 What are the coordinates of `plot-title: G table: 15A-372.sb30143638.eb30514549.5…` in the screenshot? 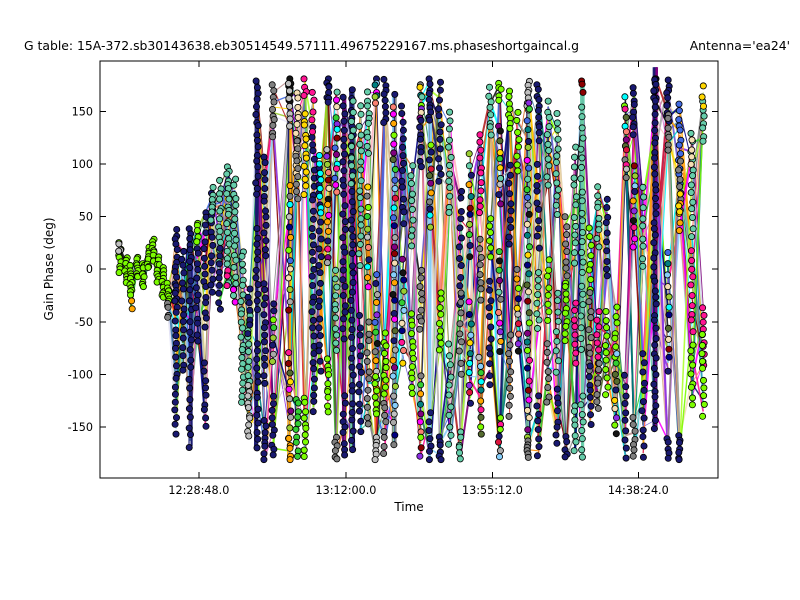 It's located at (301, 45).